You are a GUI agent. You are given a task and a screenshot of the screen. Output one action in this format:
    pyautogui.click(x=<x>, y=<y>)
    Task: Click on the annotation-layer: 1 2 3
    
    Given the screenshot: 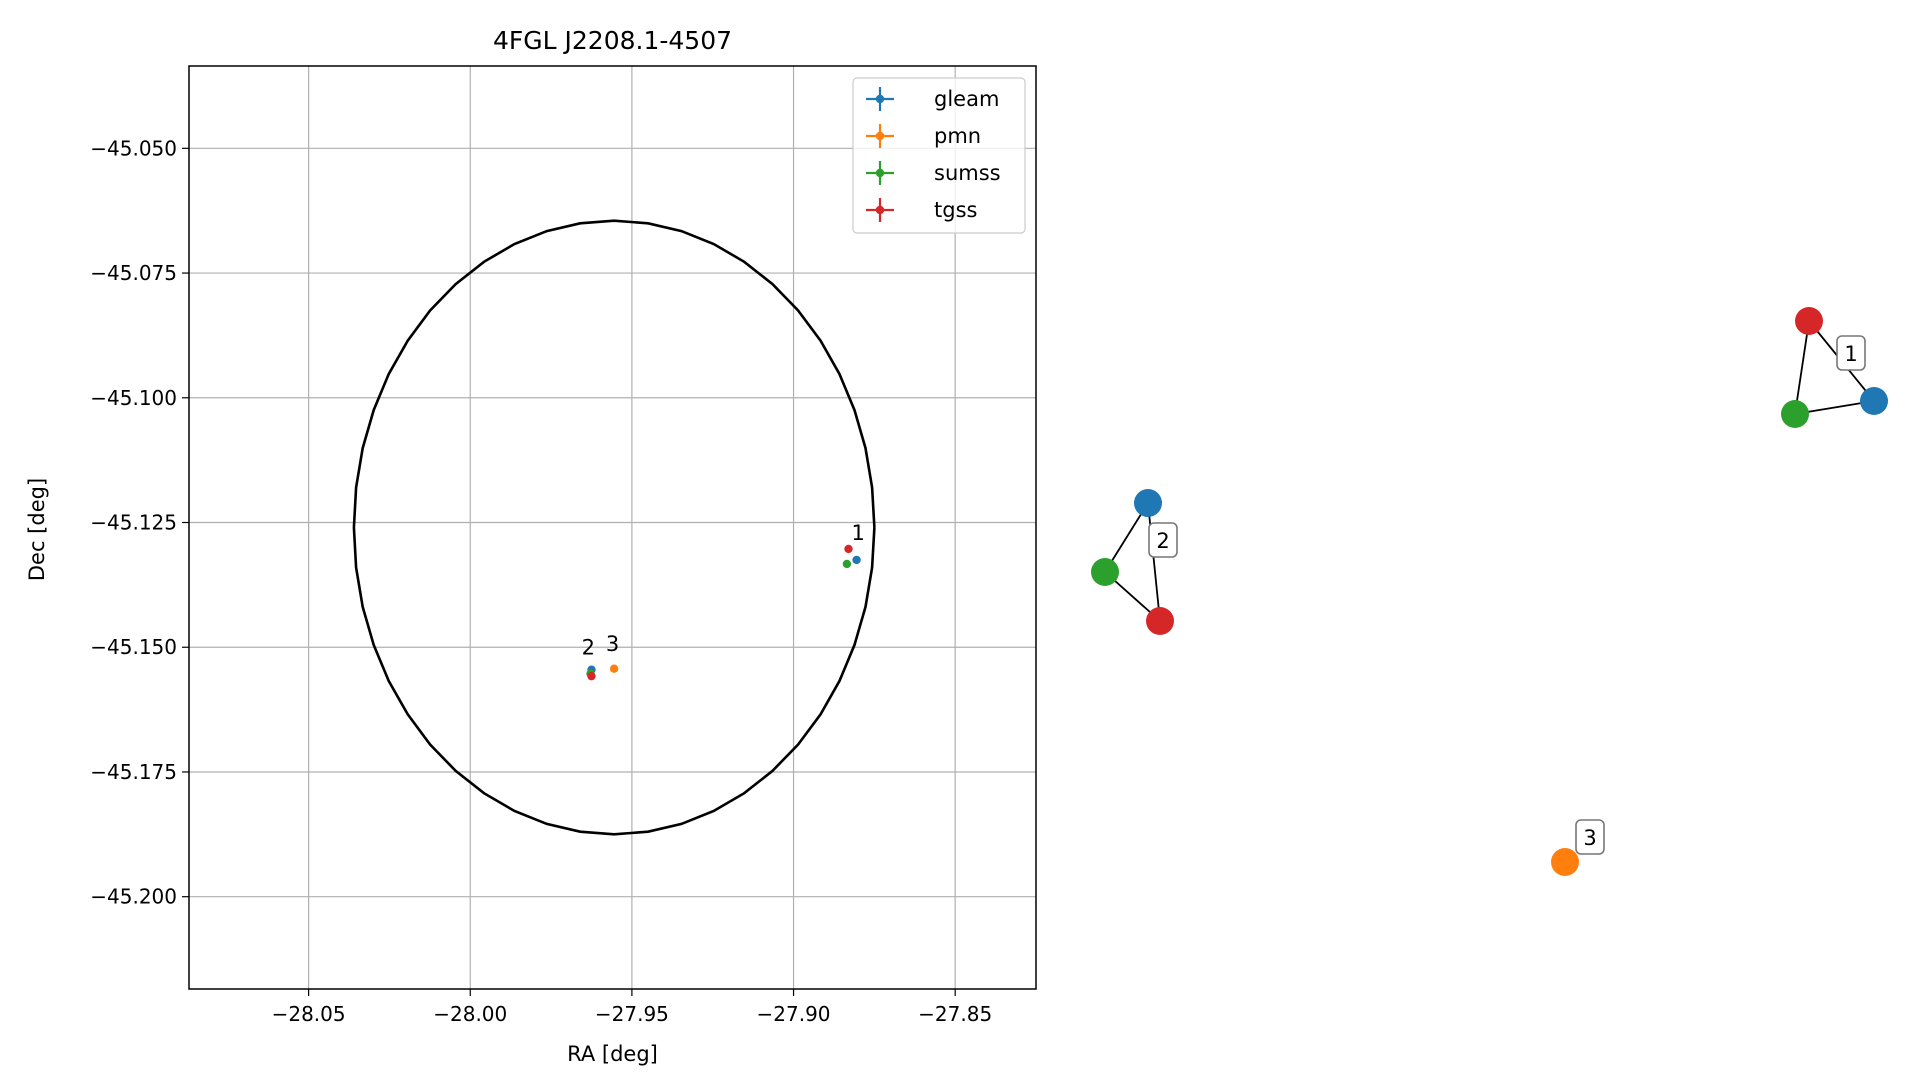 What is the action you would take?
    pyautogui.click(x=723, y=590)
    